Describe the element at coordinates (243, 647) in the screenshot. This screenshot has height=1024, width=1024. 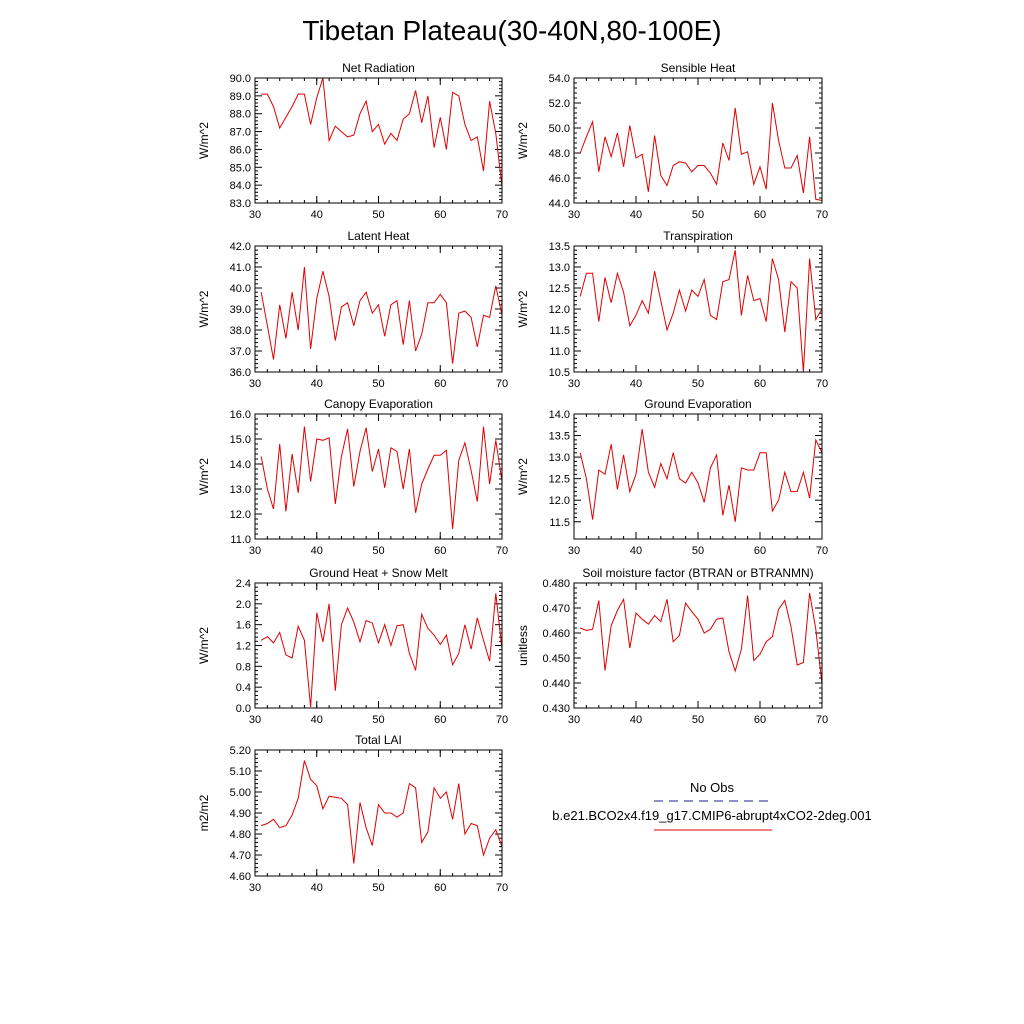
I see `y-tick-label: 1.2` at that location.